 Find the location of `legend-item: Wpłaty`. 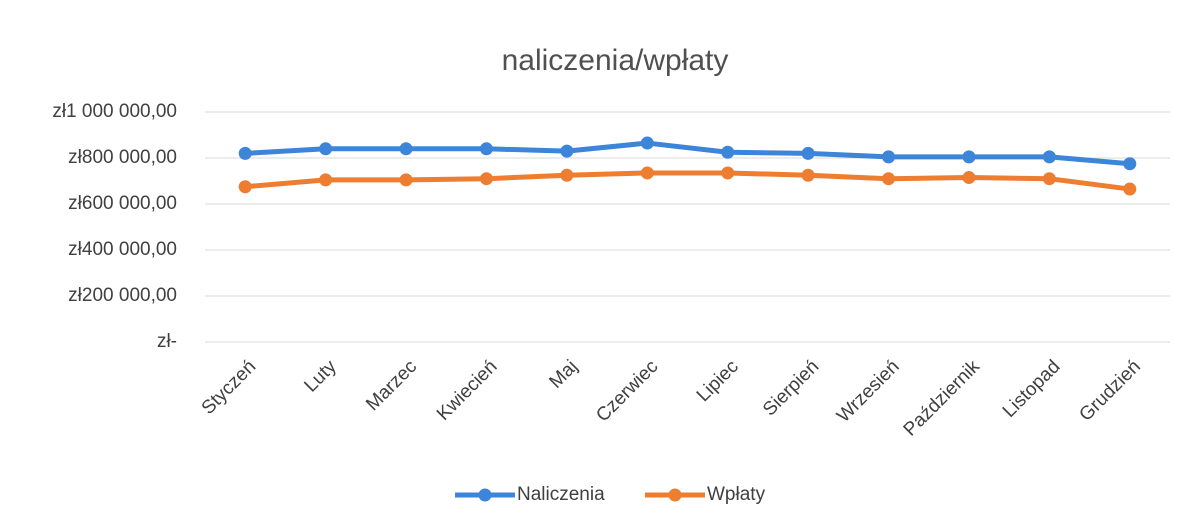

legend-item: Wpłaty is located at coordinates (705, 494).